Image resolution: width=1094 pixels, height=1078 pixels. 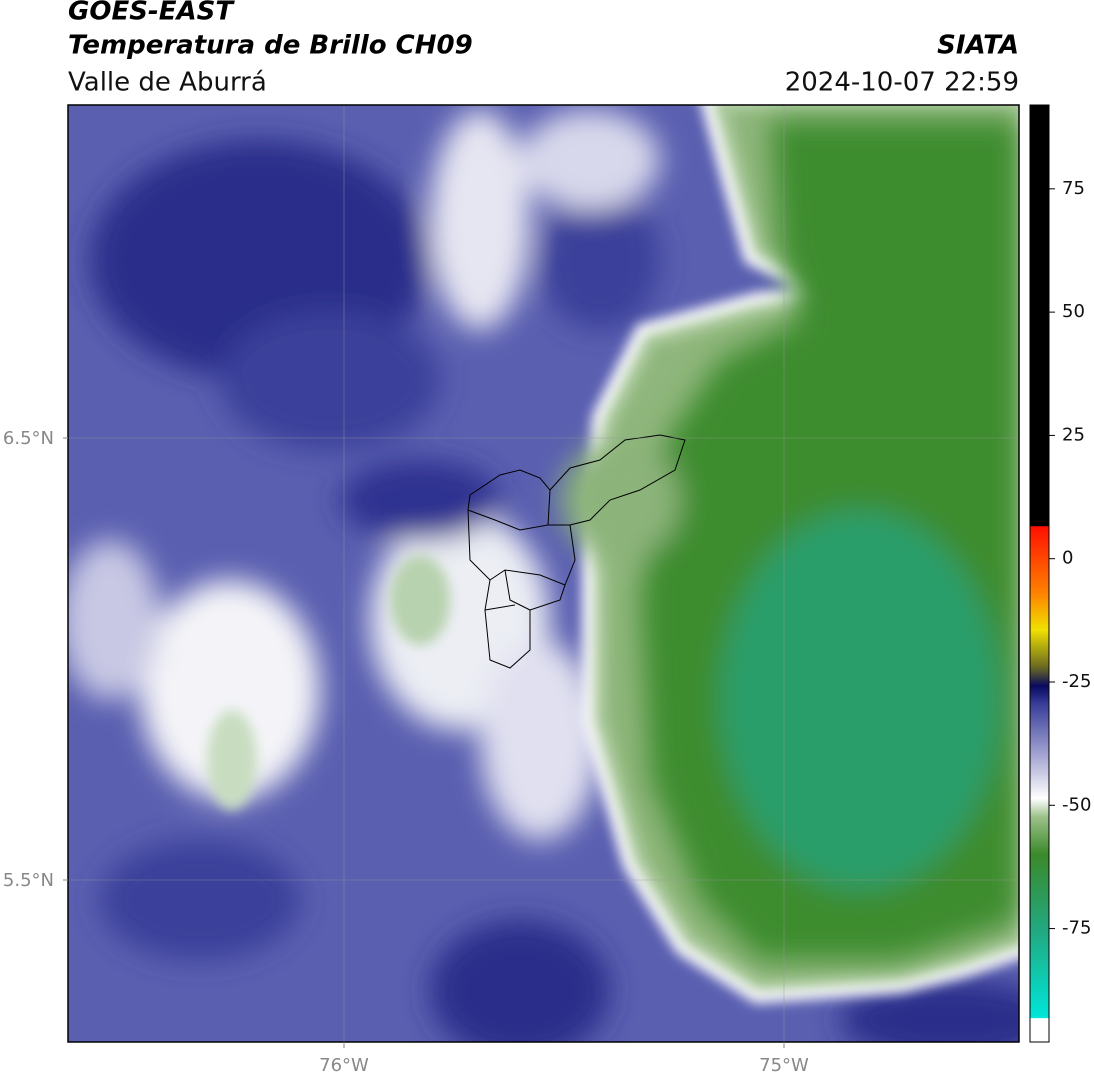 What do you see at coordinates (784, 1065) in the screenshot?
I see `lon-label: 75°W` at bounding box center [784, 1065].